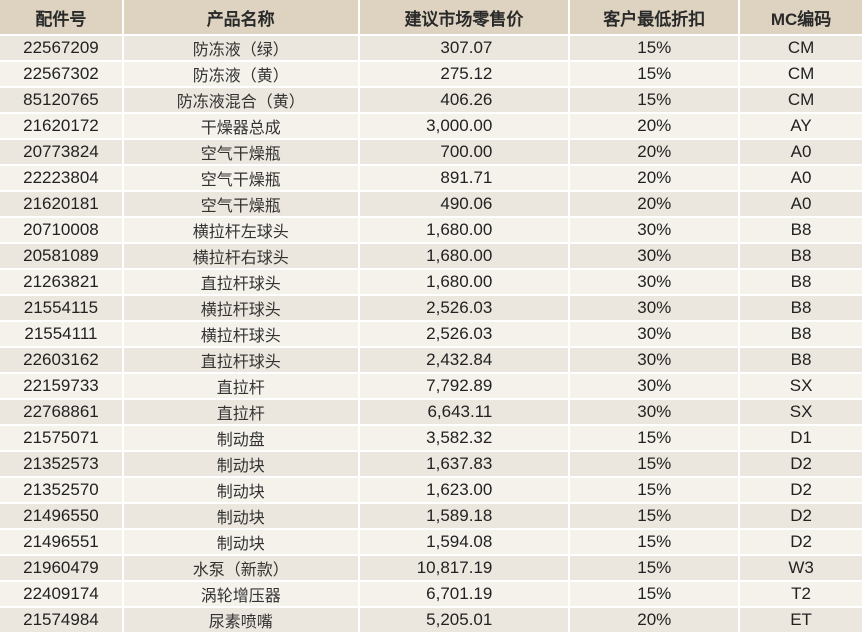 The height and width of the screenshot is (634, 864). I want to click on cell-part-number: 22768861, so click(61, 412).